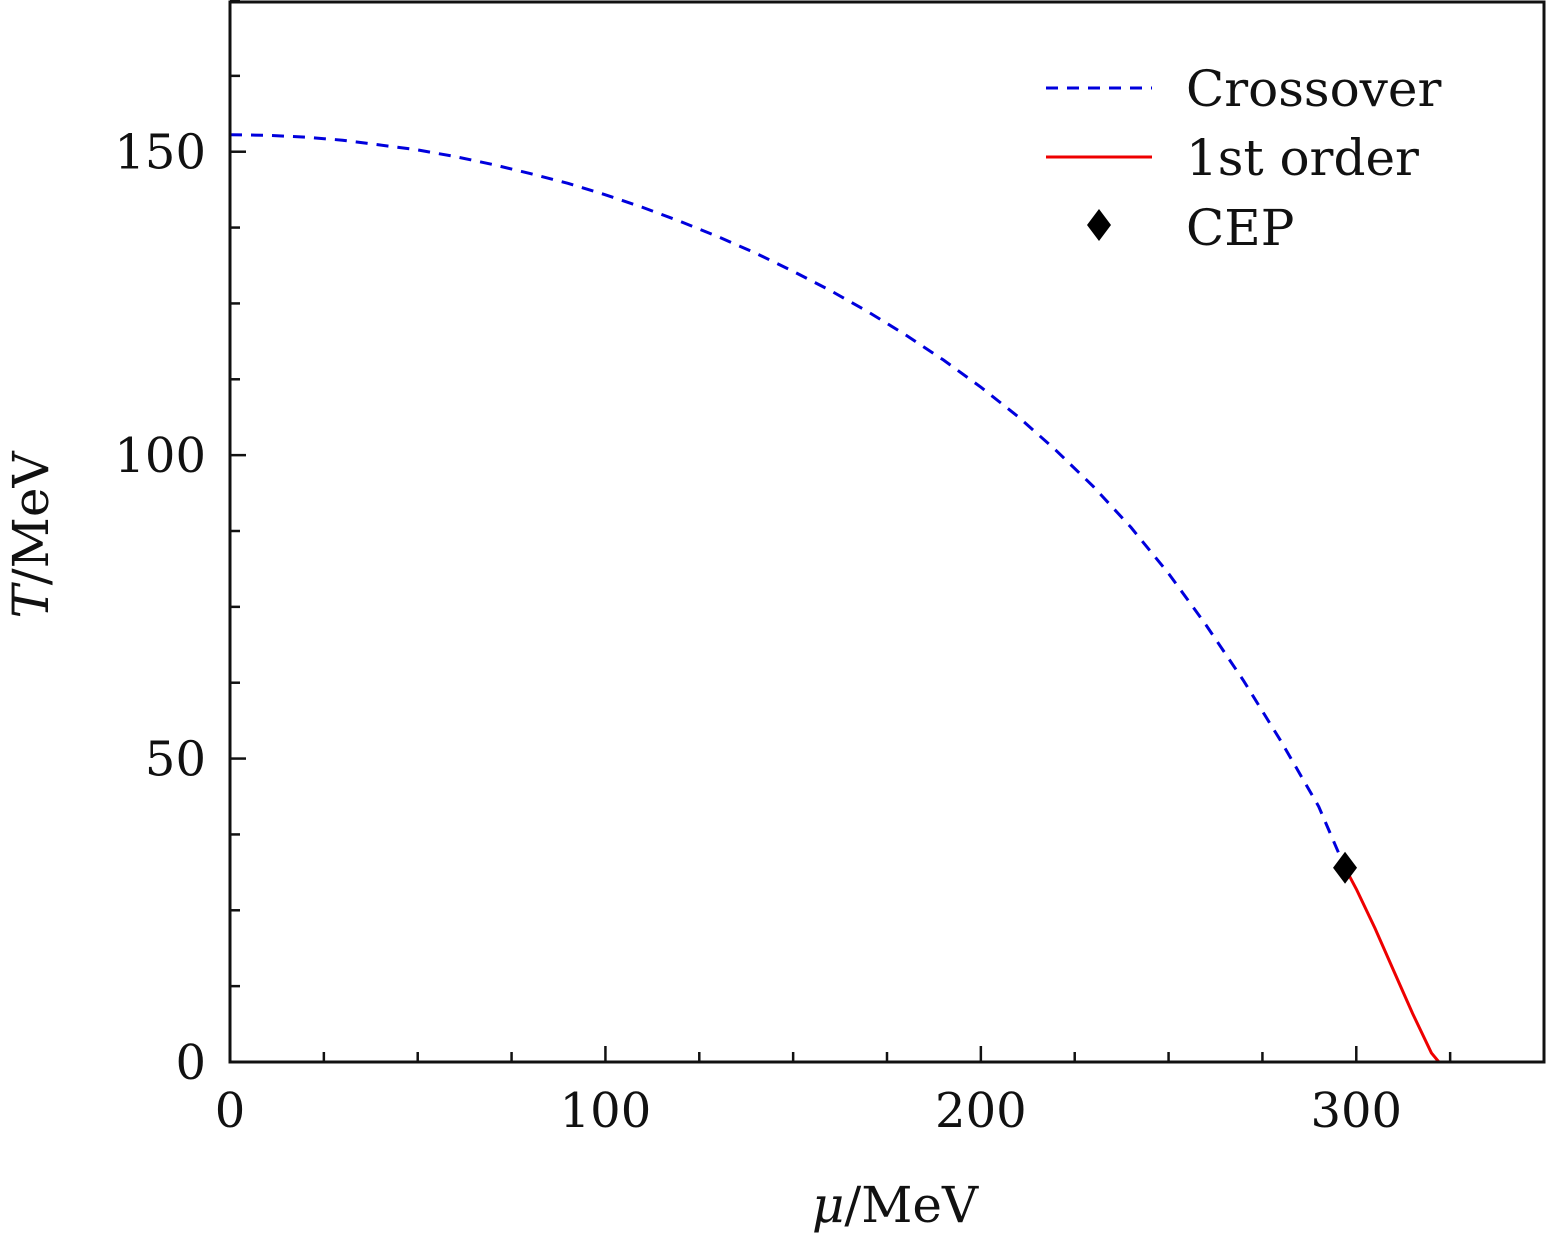  What do you see at coordinates (1302, 158) in the screenshot?
I see `legend-first-order-label: 1st order` at bounding box center [1302, 158].